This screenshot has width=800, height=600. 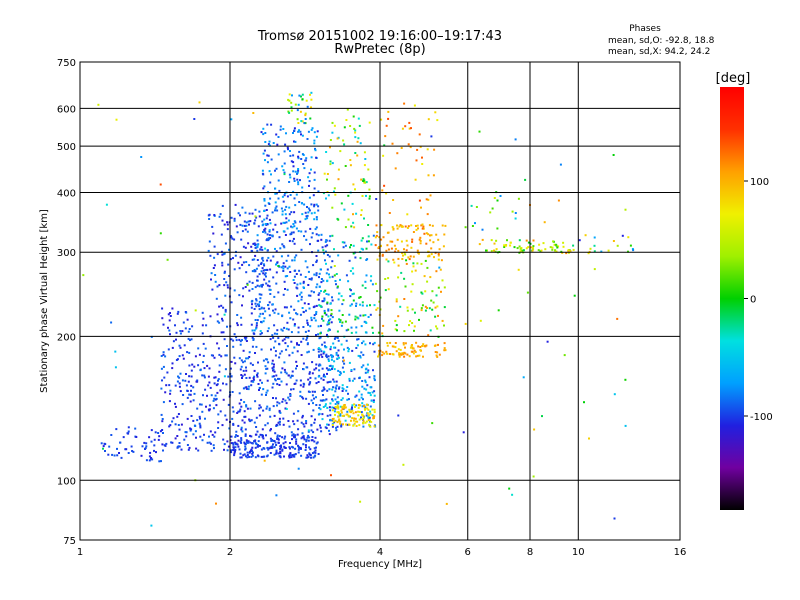 I want to click on y-tick-label: 500, so click(x=66, y=147).